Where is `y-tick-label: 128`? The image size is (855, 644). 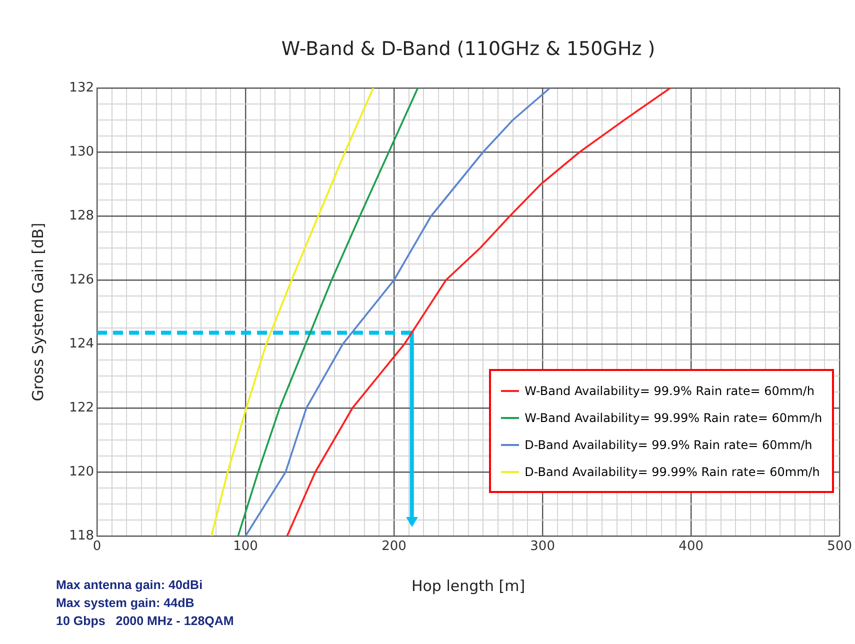 y-tick-label: 128 is located at coordinates (81, 216).